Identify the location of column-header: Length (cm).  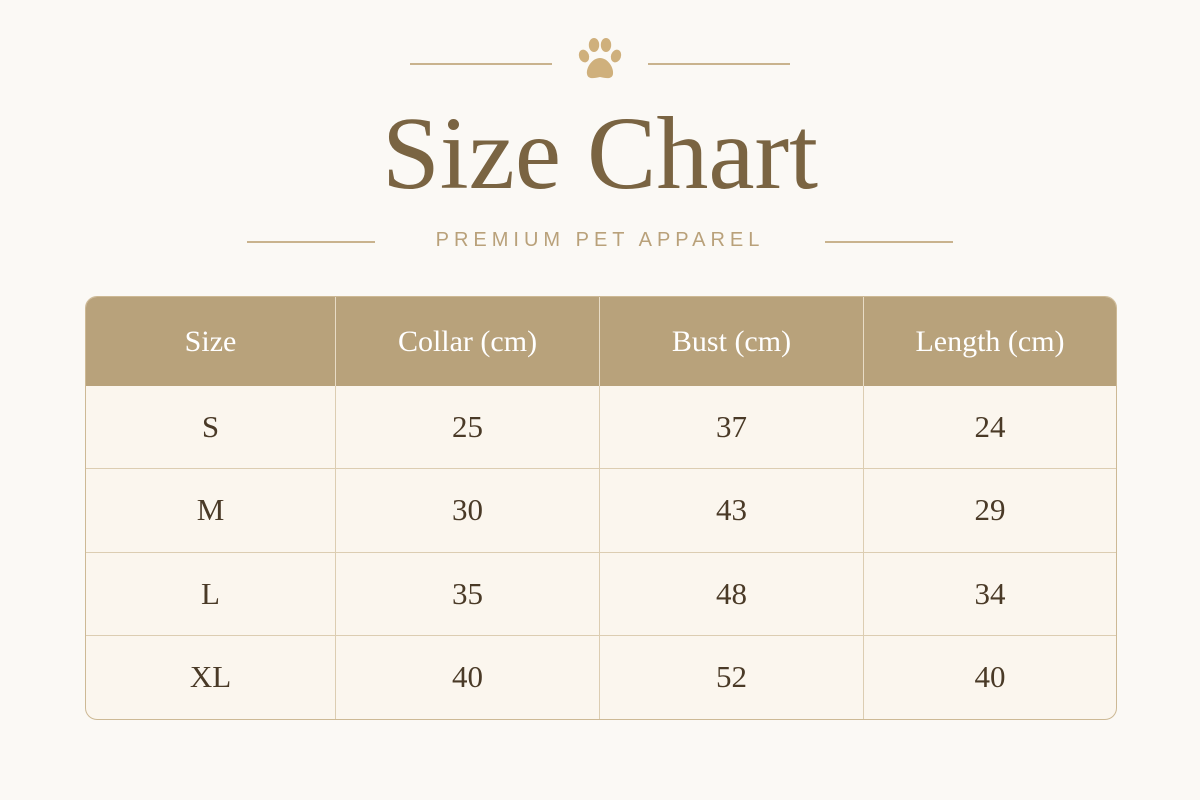
(990, 341).